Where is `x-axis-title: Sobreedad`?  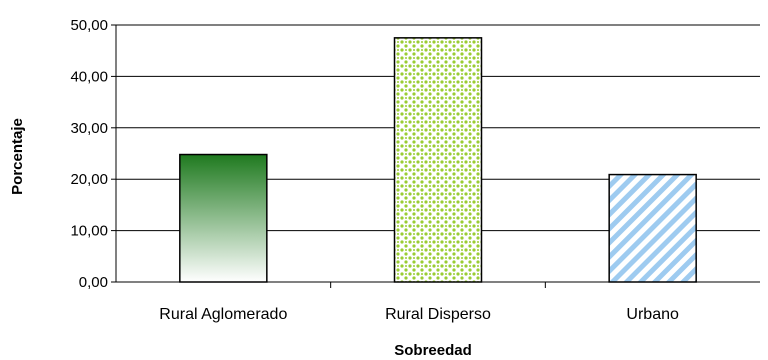 x-axis-title: Sobreedad is located at coordinates (433, 350).